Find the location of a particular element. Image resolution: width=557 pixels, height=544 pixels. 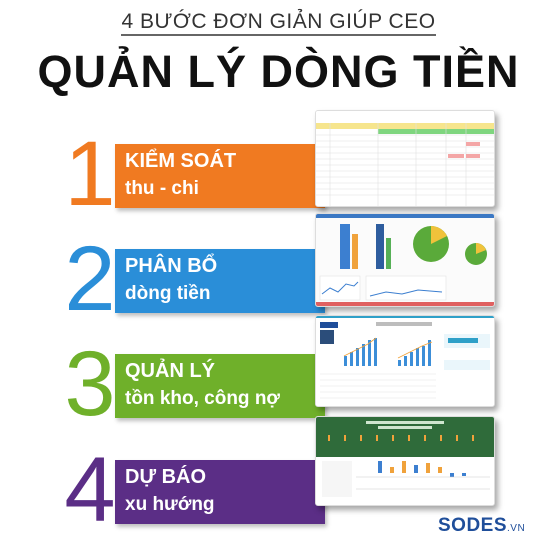

step-4-band: DỰ BÁO xu hướng is located at coordinates (220, 492).